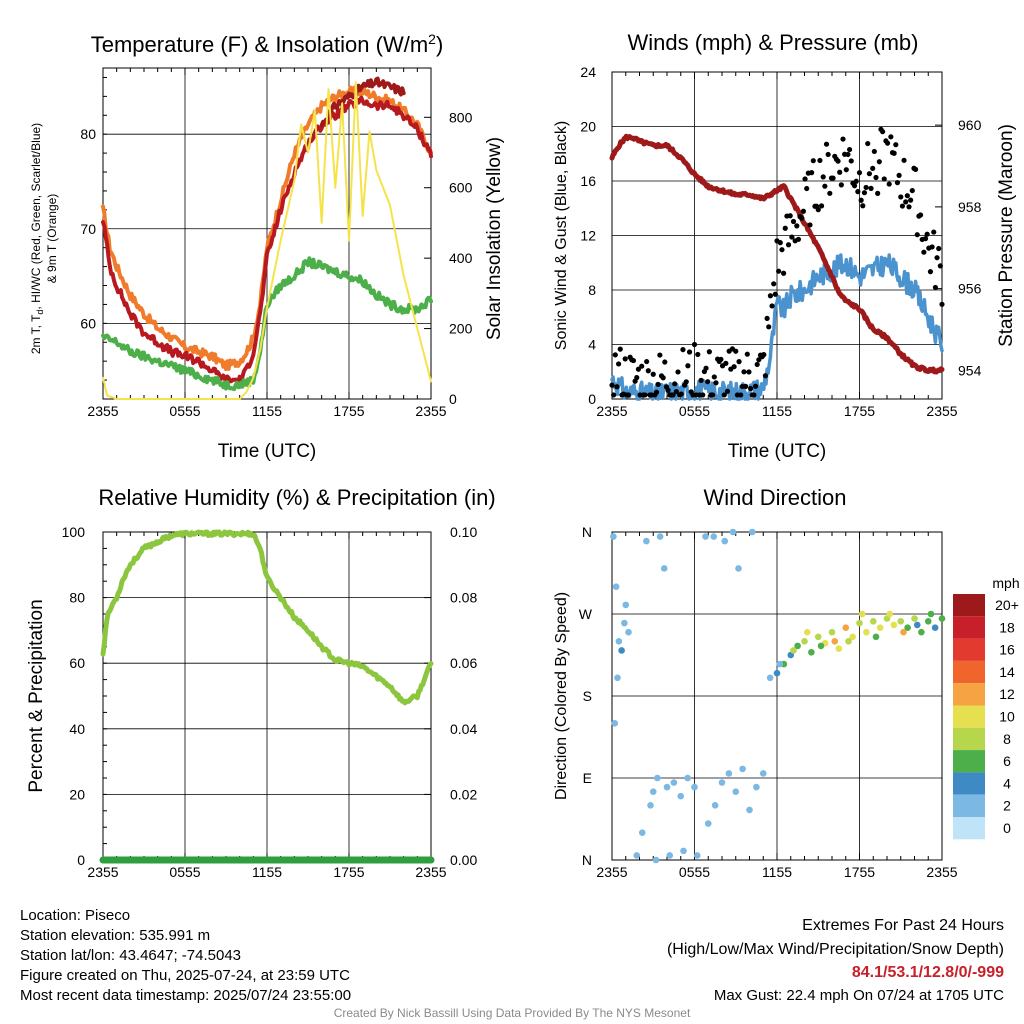  What do you see at coordinates (77, 598) in the screenshot?
I see `y-left-tick-label: 80` at bounding box center [77, 598].